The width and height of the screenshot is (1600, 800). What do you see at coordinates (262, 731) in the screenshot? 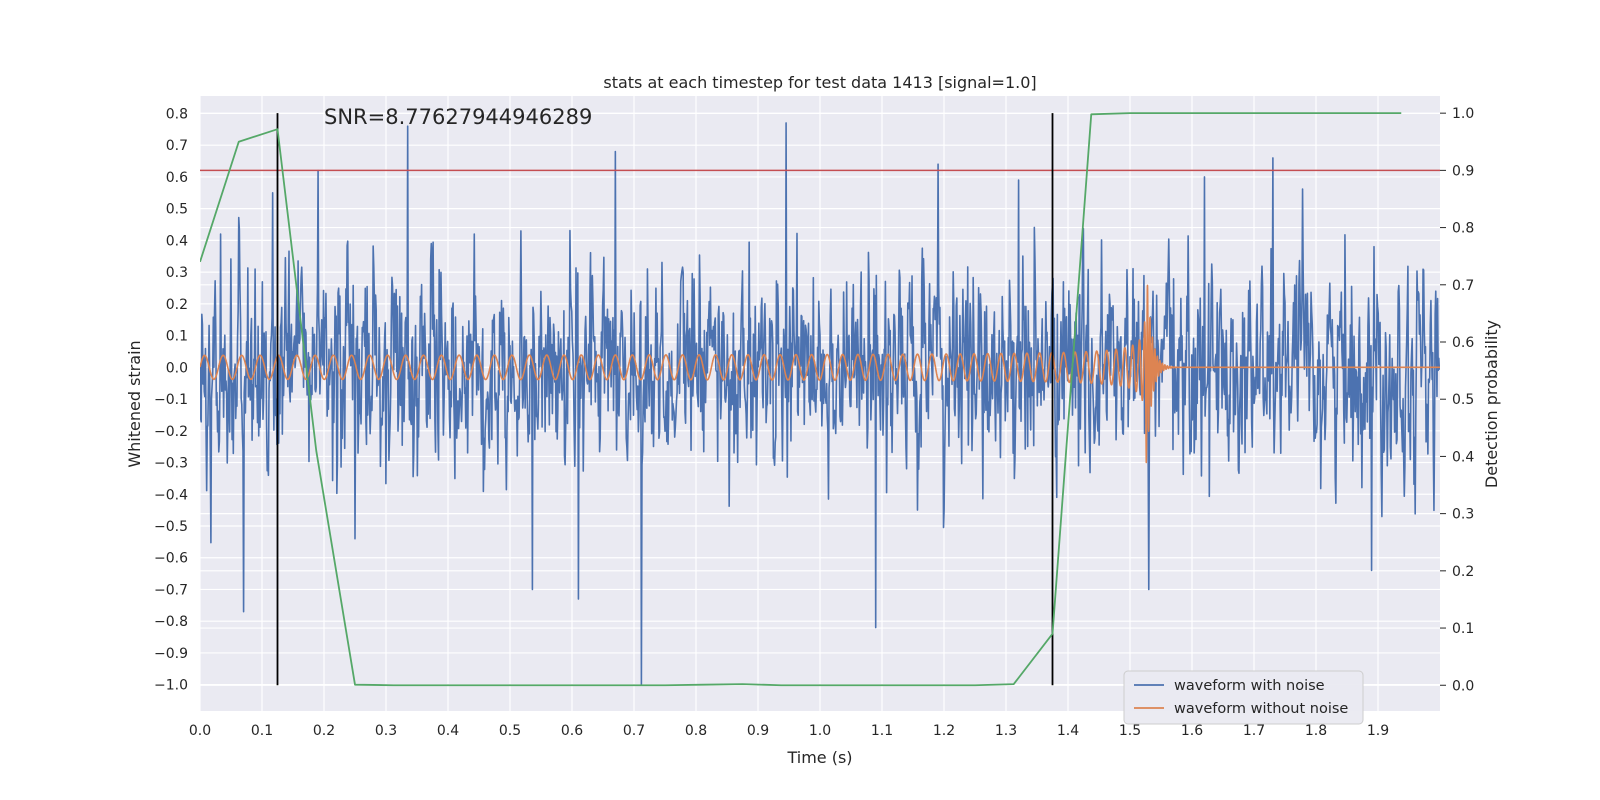
I see `x-tick-label: 0.1` at bounding box center [262, 731].